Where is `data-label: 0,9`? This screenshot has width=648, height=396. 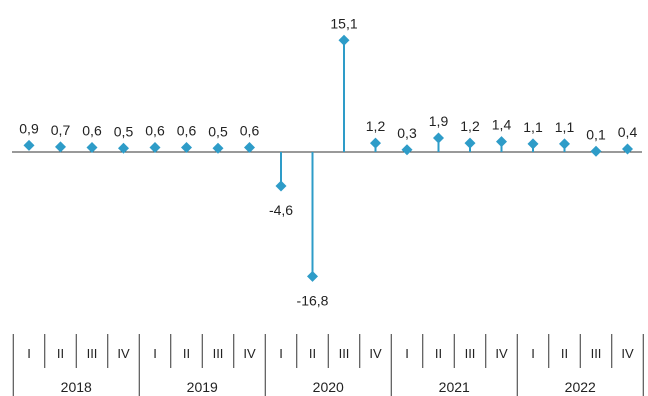 data-label: 0,9 is located at coordinates (29, 128).